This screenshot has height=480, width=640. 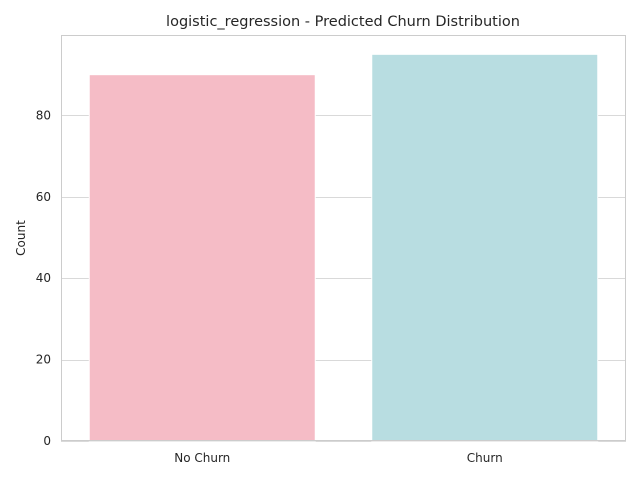 I want to click on y-axis-label: Count, so click(x=21, y=238).